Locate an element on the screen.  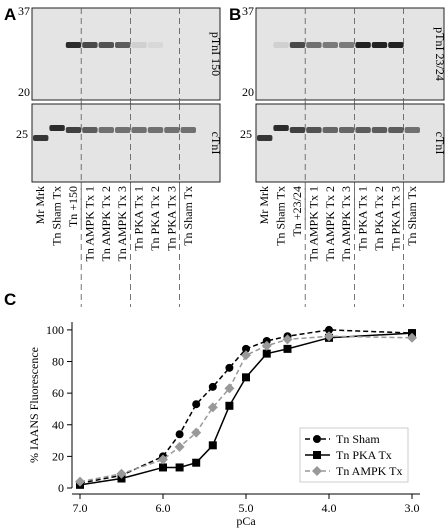
legend-label: Tn AMPK Tx is located at coordinates (369, 471).